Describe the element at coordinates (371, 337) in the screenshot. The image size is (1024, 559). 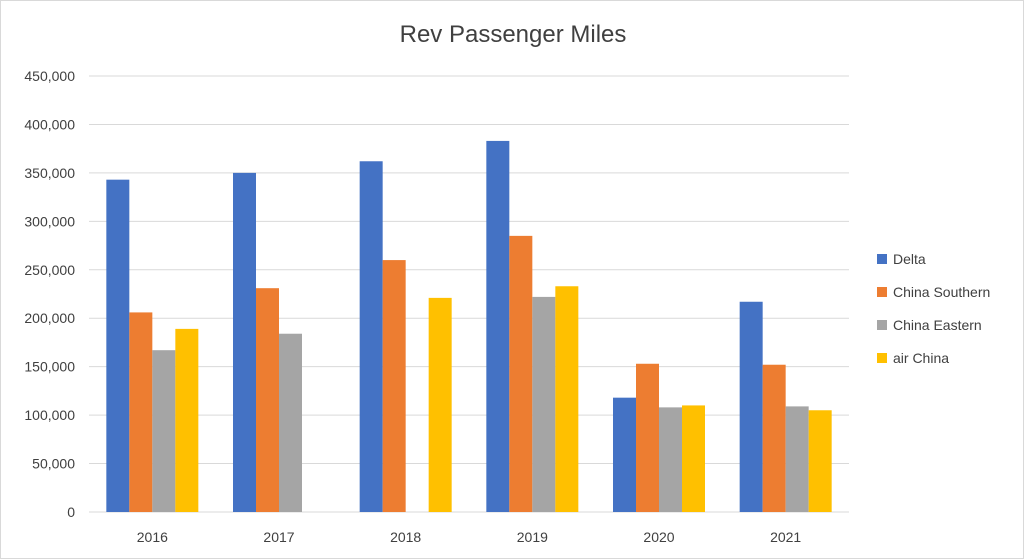
I see `bar-delta-2018` at that location.